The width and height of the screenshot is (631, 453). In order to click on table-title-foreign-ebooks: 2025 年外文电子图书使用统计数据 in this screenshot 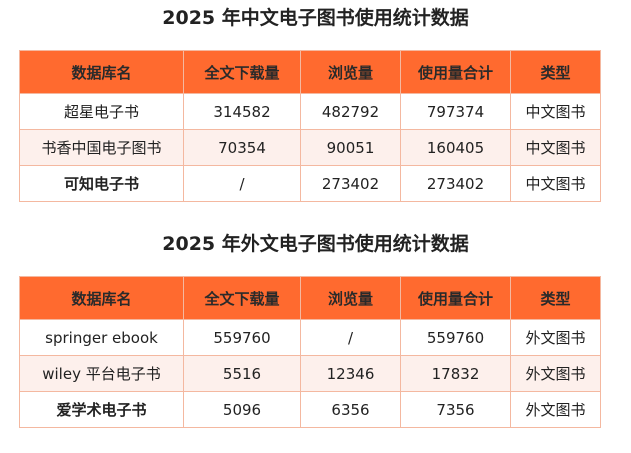, I will do `click(315, 244)`.